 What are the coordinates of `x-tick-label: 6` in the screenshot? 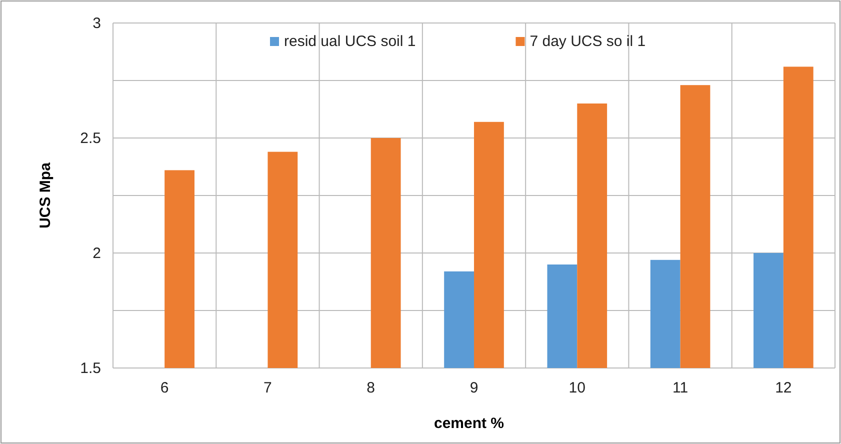 It's located at (164, 388).